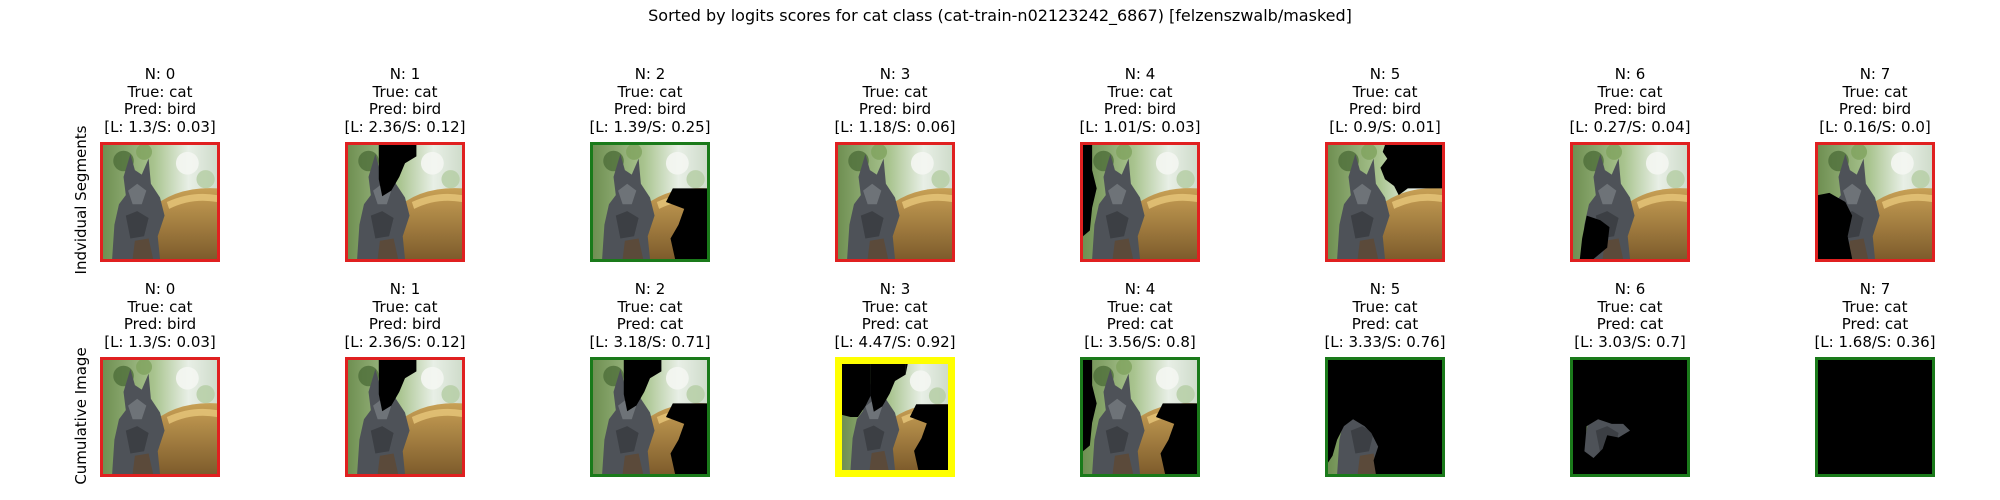 This screenshot has height=500, width=2000. I want to click on result-panel: N: 0 True: cat Pred: bird [L: 1.3/S: 0.03], so click(160, 378).